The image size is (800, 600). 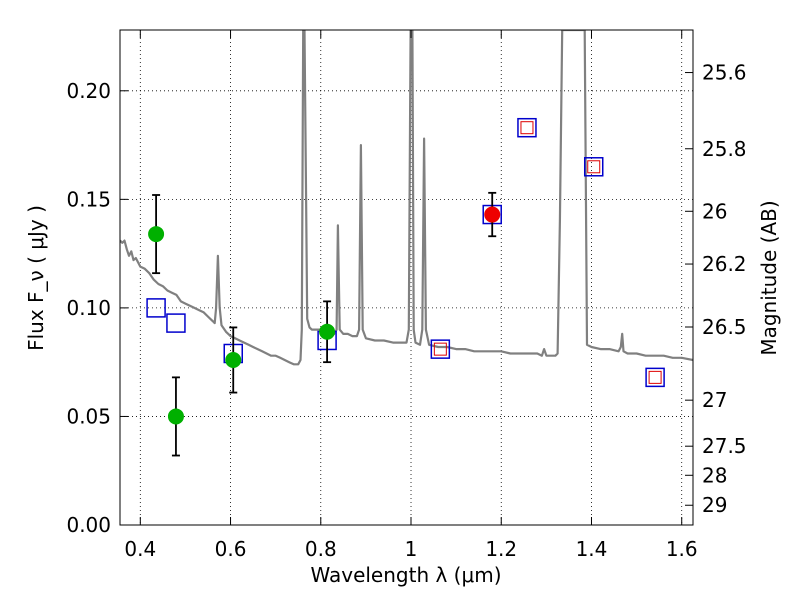 What do you see at coordinates (682, 549) in the screenshot?
I see `x-tick-label: 1.6` at bounding box center [682, 549].